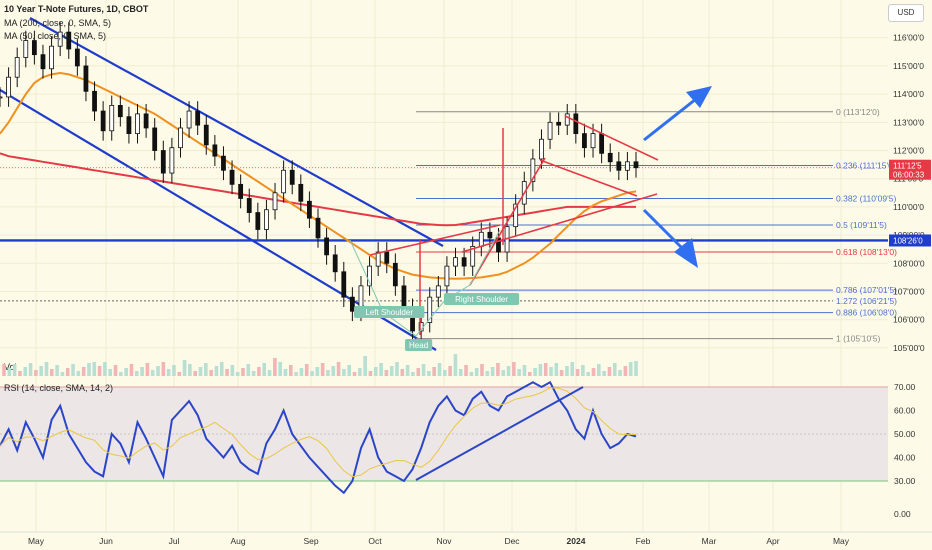  Describe the element at coordinates (906, 13) in the screenshot. I see `currency-button: USD` at that location.